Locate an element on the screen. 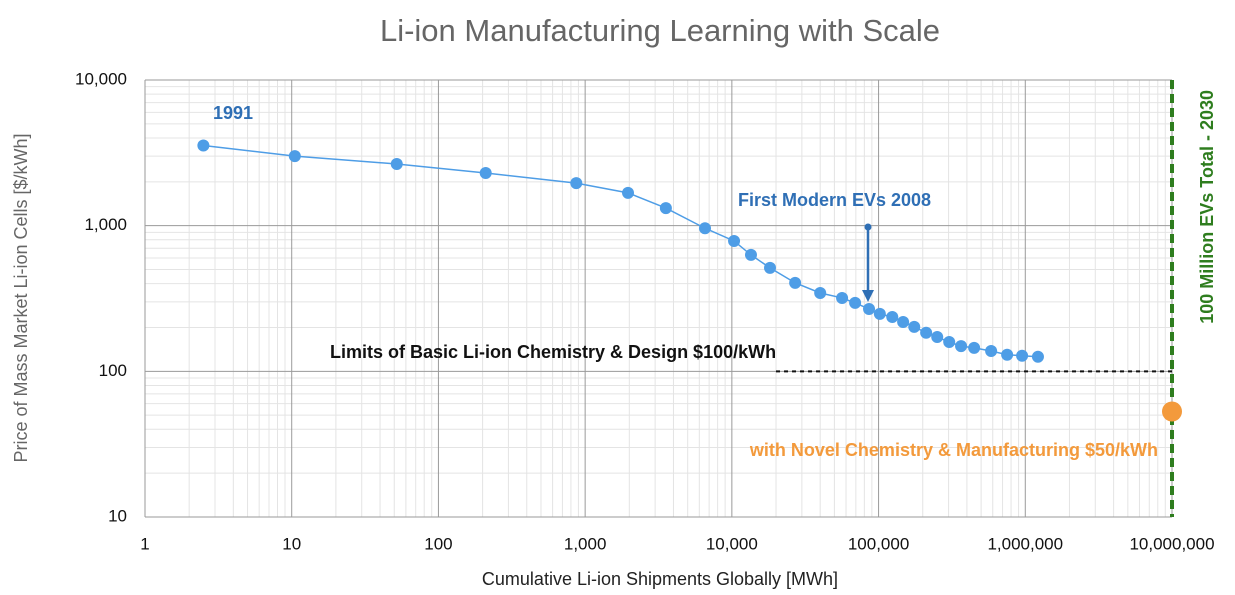  annotation: First Modern EVs 2008 is located at coordinates (834, 200).